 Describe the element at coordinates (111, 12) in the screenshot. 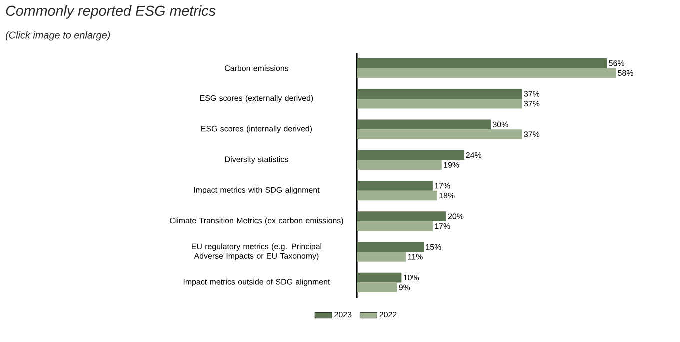

I see `text: Commonly reported ESG metrics` at that location.